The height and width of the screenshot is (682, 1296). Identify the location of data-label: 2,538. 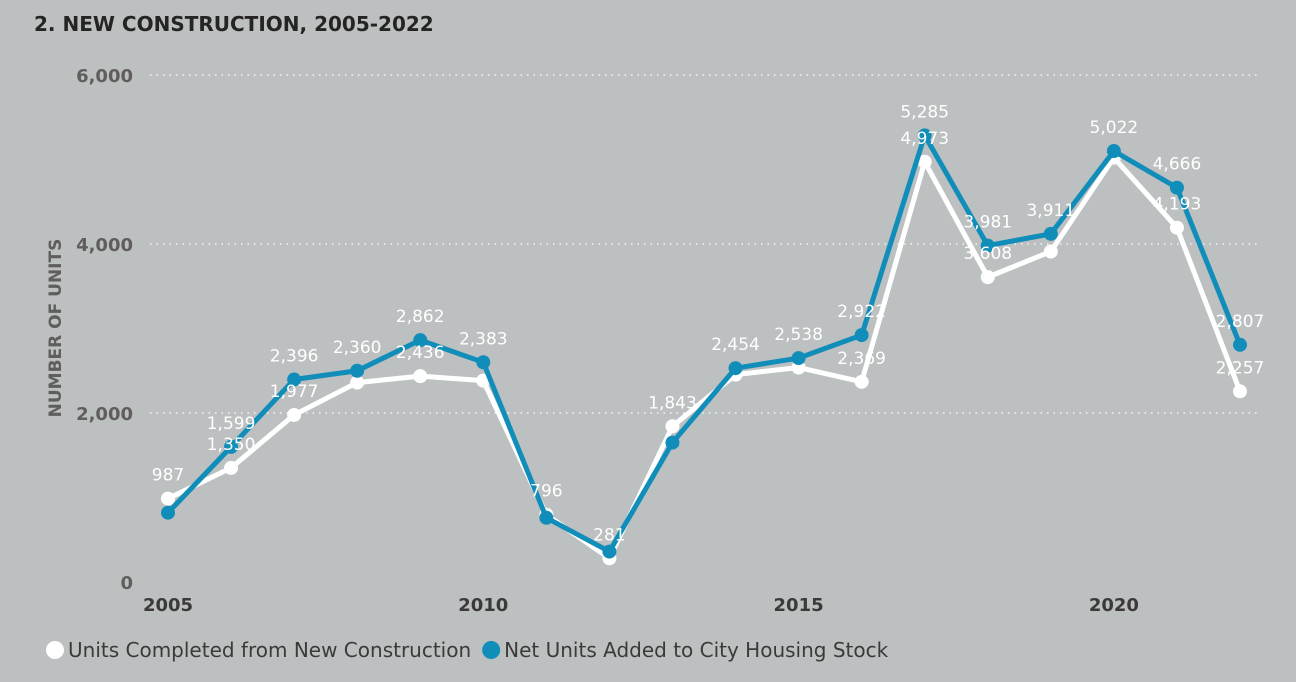
(798, 335).